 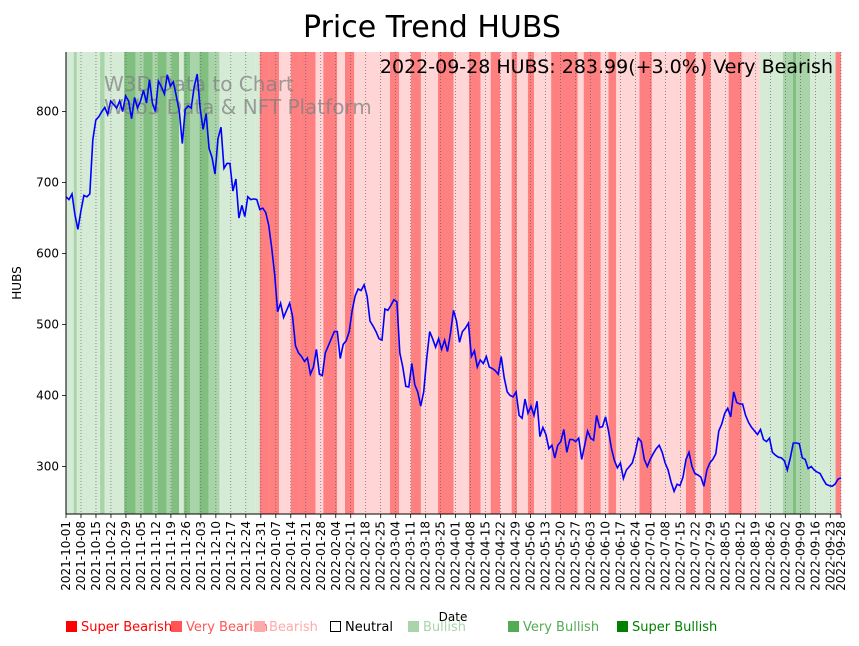 I want to click on x-tick-label: 2021-11-26, so click(x=186, y=556).